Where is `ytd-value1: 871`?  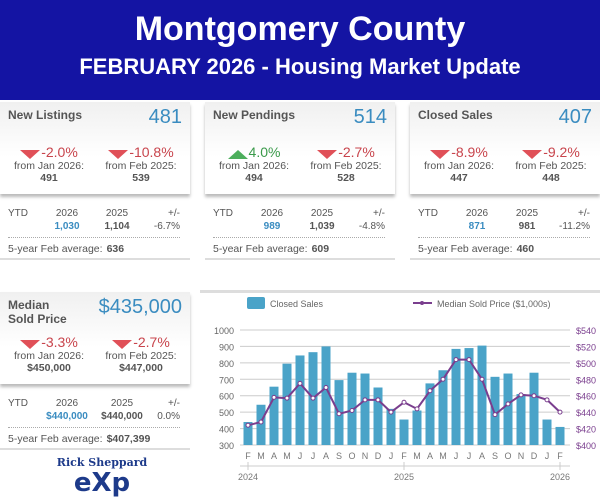 ytd-value1: 871 is located at coordinates (477, 226).